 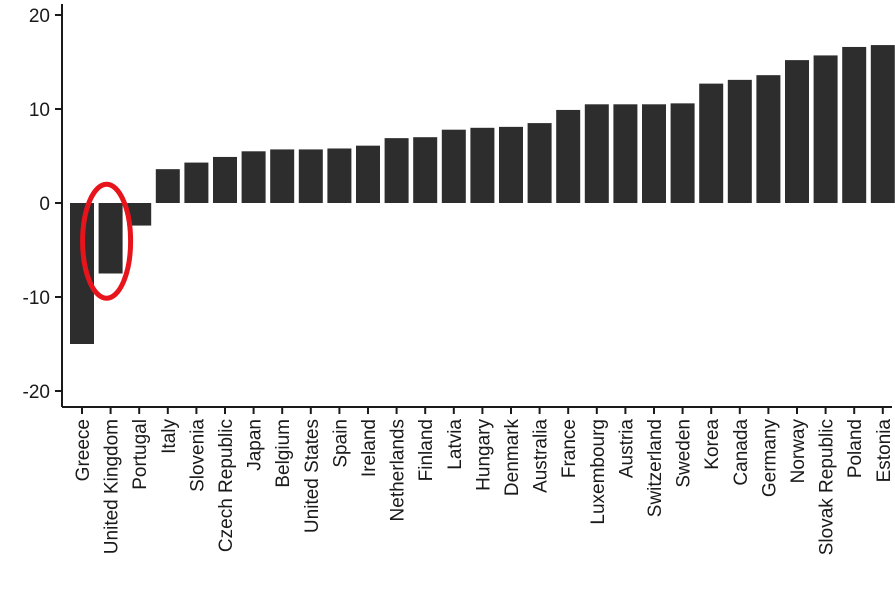 I want to click on highlight-ellipse, so click(x=107, y=241).